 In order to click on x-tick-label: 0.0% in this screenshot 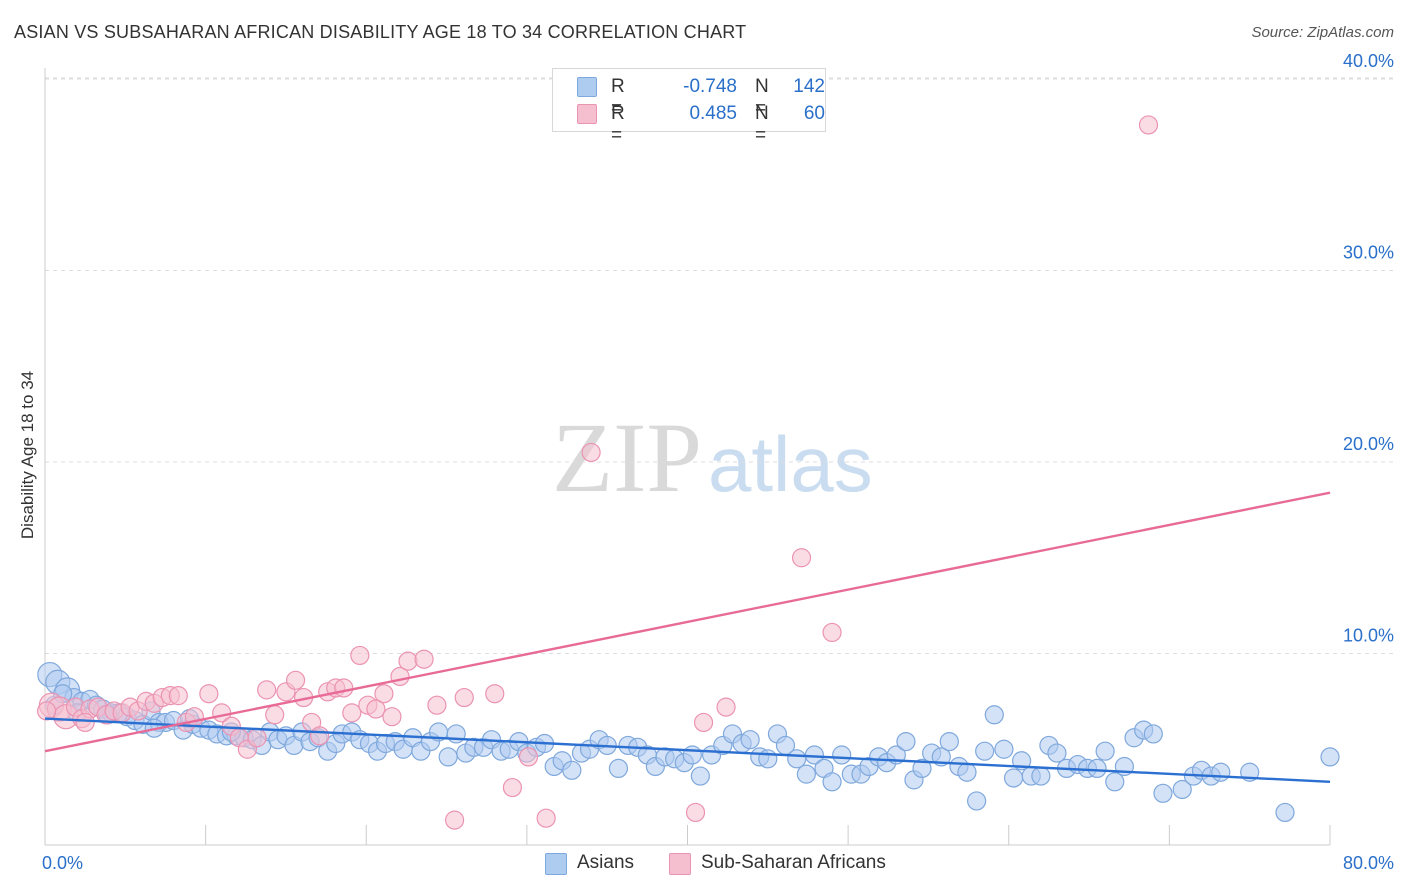, I will do `click(62, 863)`.